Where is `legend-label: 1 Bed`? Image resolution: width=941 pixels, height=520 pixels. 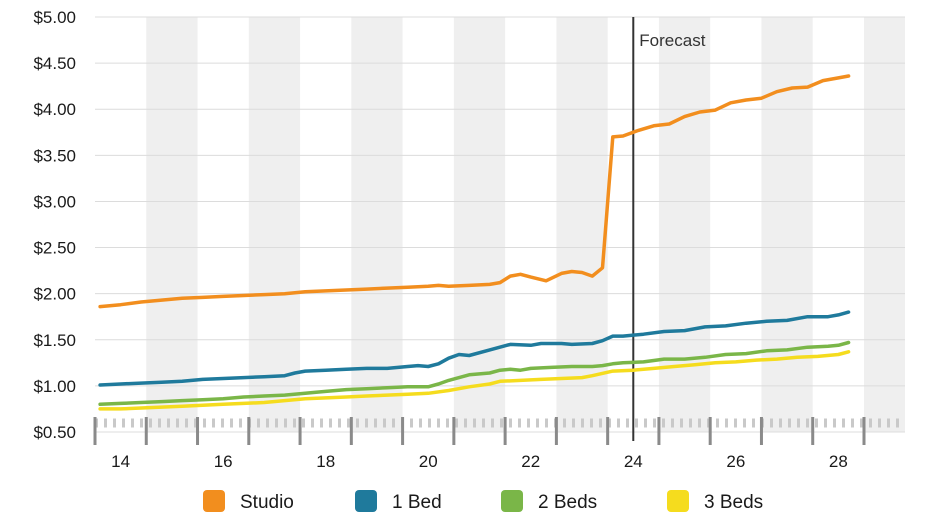
legend-label: 1 Bed is located at coordinates (417, 502).